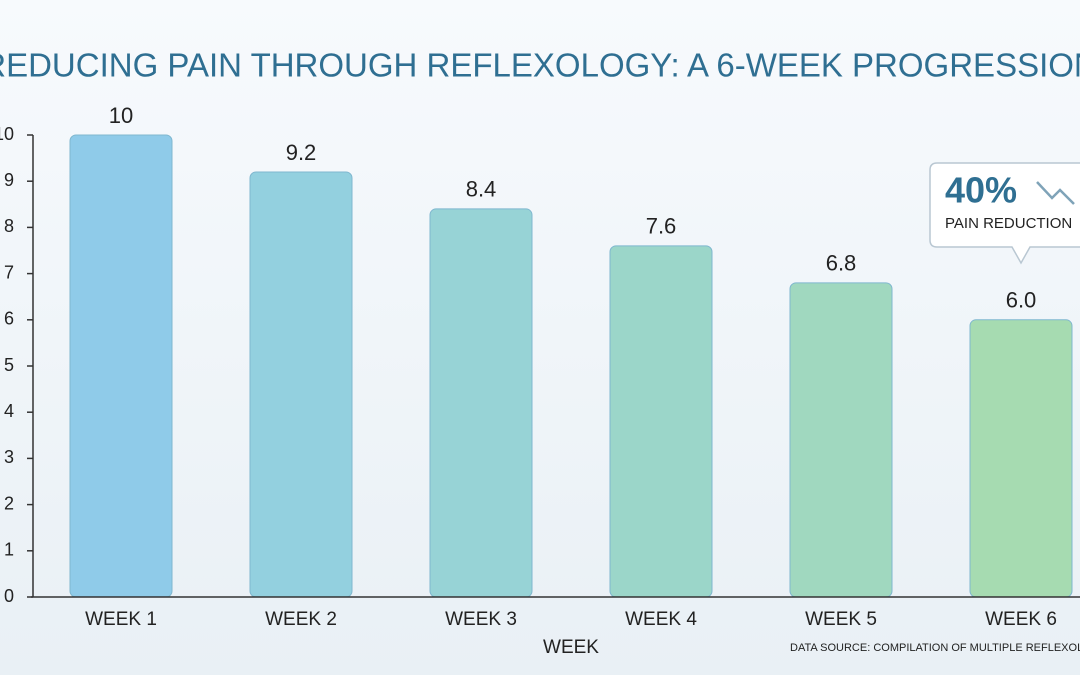  Describe the element at coordinates (661, 619) in the screenshot. I see `x-tick-label: WEEK 4` at that location.